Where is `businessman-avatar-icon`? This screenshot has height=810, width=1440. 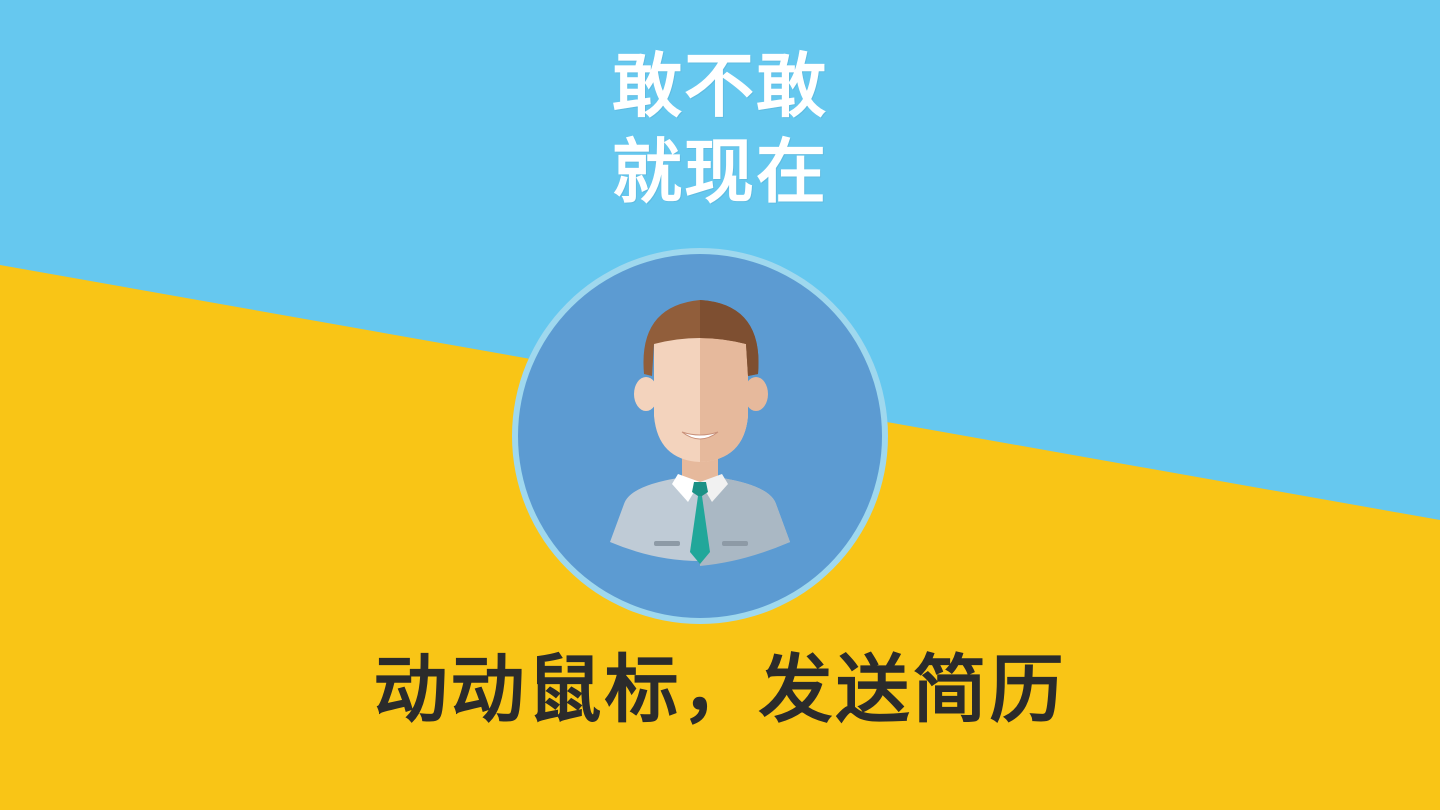 businessman-avatar-icon is located at coordinates (700, 436).